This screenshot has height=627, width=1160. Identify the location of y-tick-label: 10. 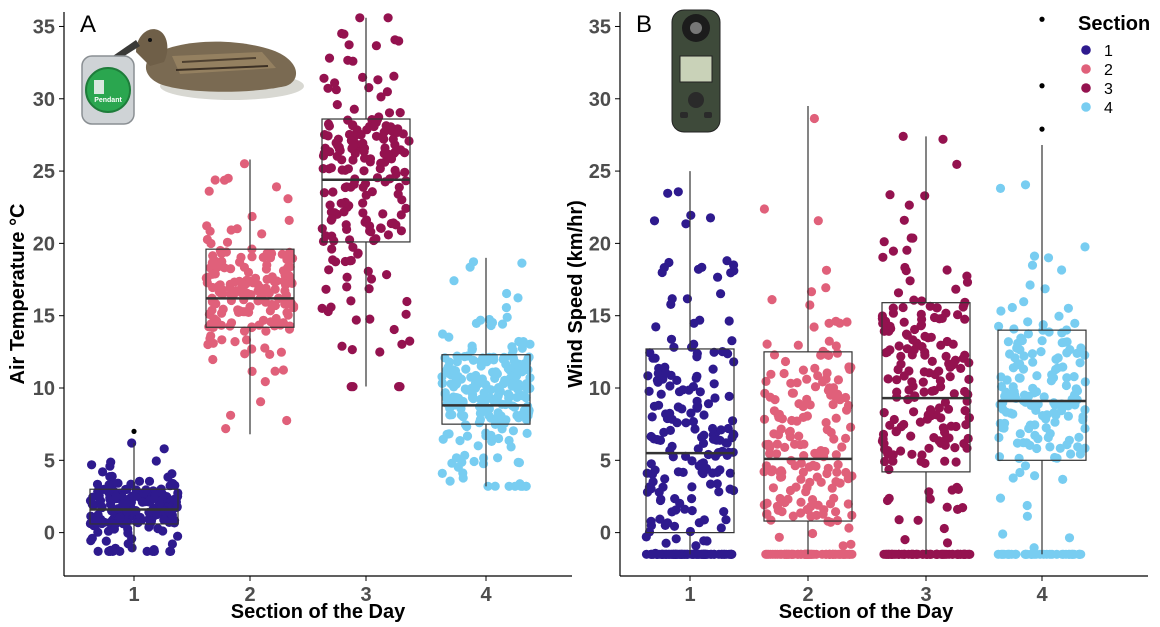
(44, 389).